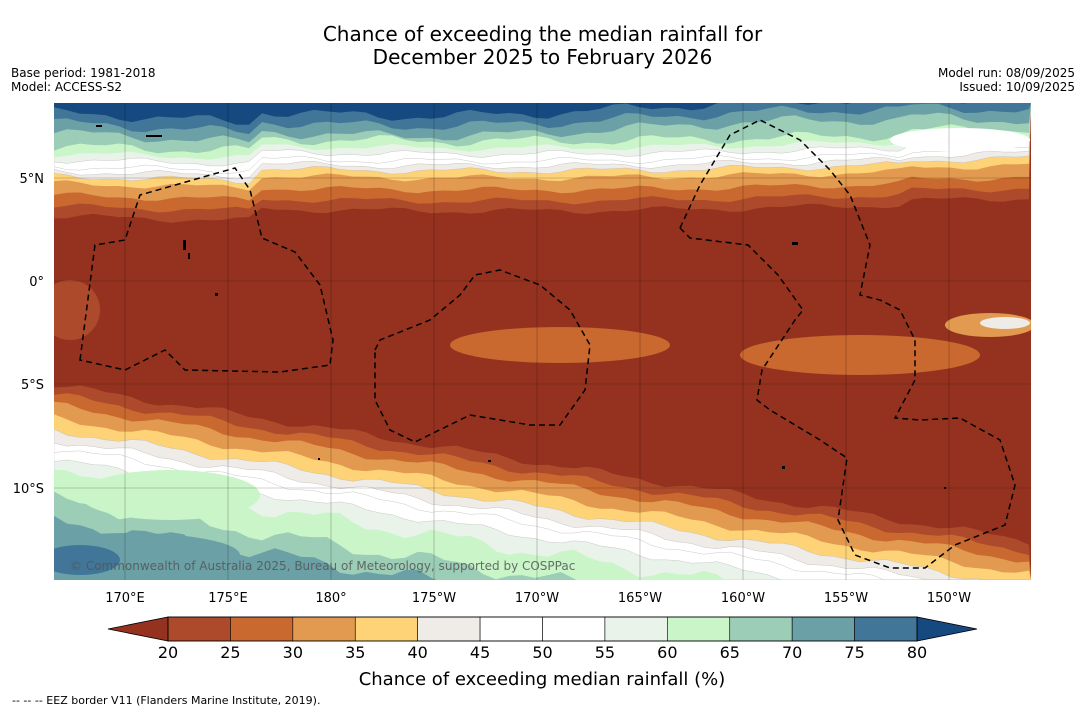 The image size is (1085, 713). I want to click on colorbar-tick-label: 30, so click(293, 652).